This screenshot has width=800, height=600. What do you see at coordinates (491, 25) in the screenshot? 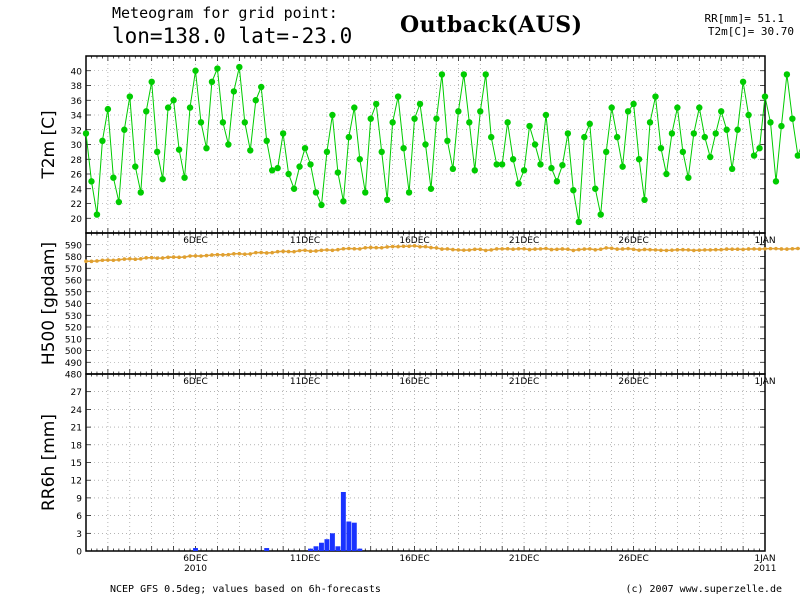
I see `location-title: Outback(AUS)` at bounding box center [491, 25].